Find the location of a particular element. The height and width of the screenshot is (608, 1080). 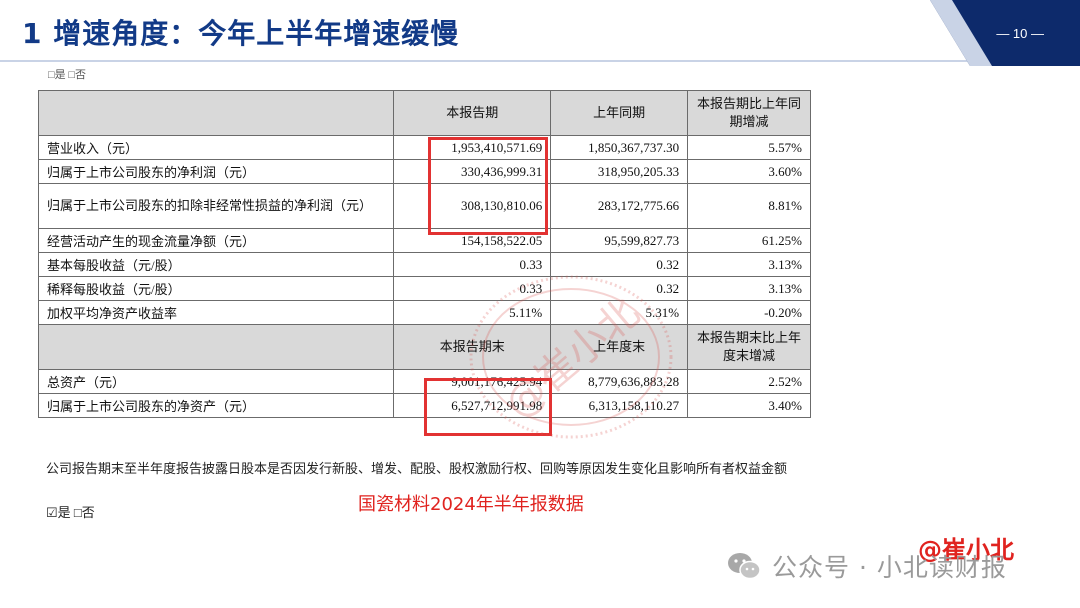

row-label: 营业收入（元） is located at coordinates (216, 147).